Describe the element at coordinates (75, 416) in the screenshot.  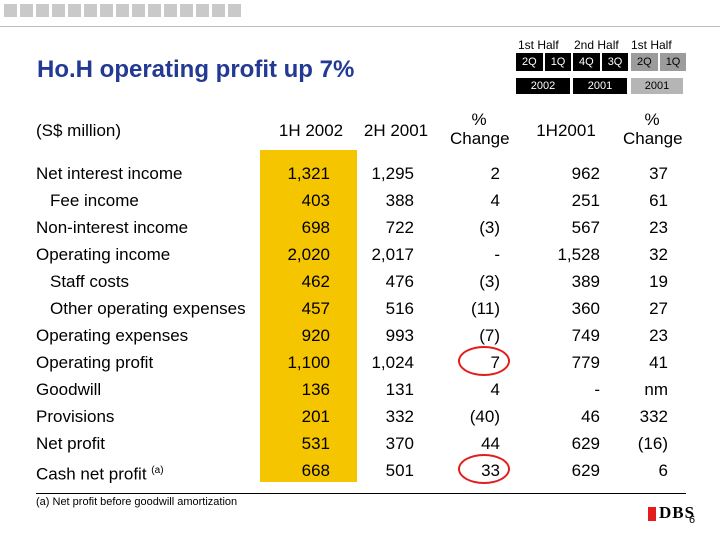
I see `row-label-text: Provisions` at that location.